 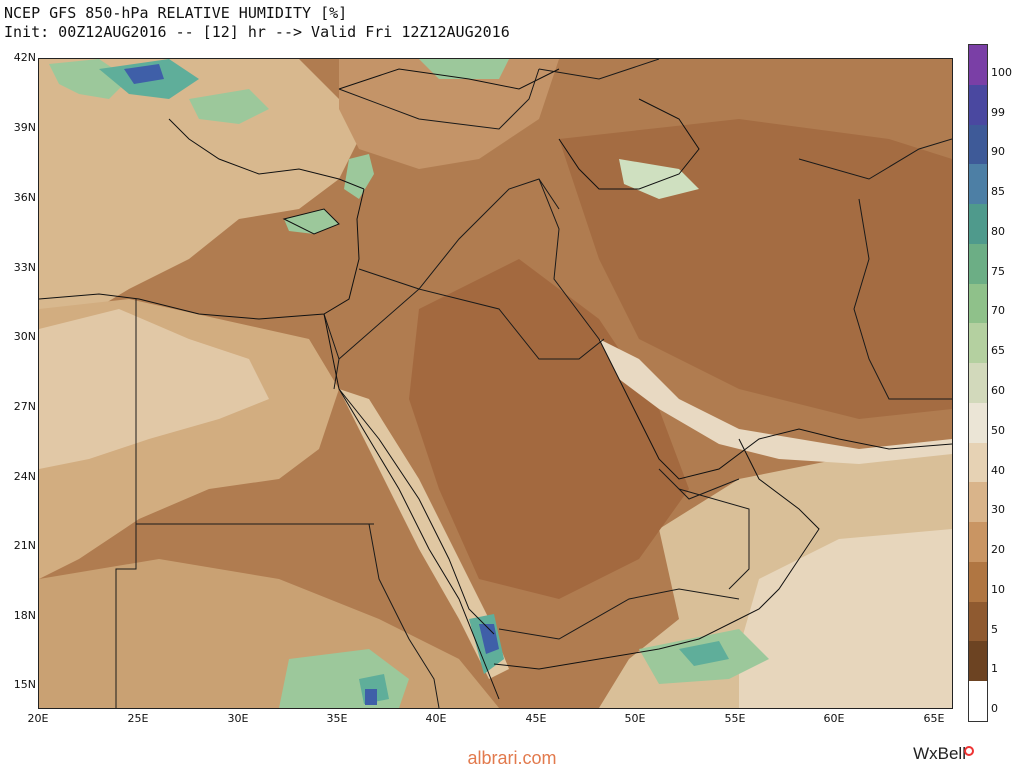 What do you see at coordinates (416, 511) in the screenshot?
I see `coast-red-sea-east` at bounding box center [416, 511].